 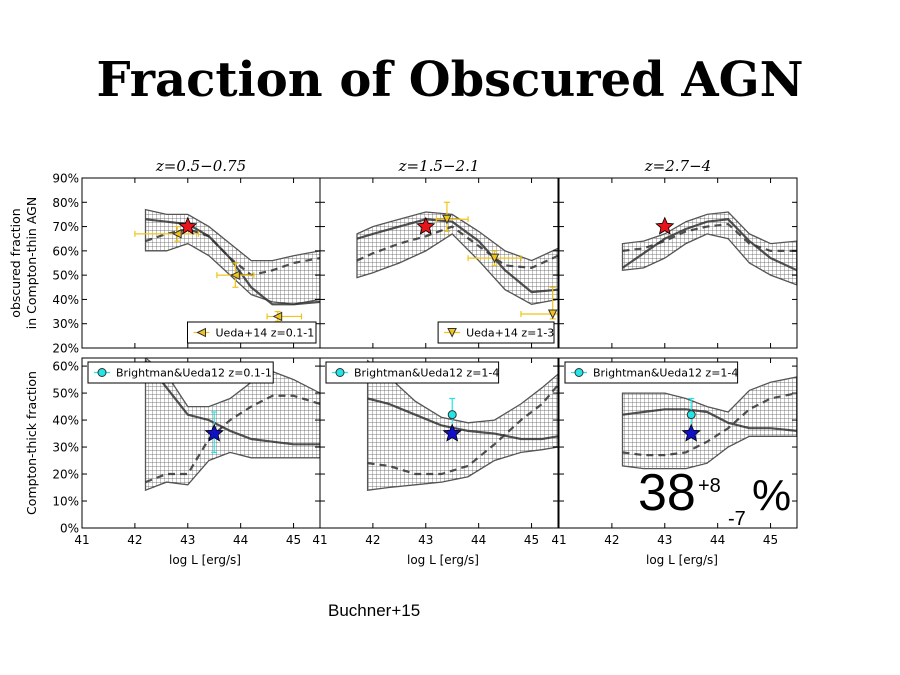 What do you see at coordinates (194, 373) in the screenshot?
I see `legend-label: Brightman&Ueda12 z=0.1-1` at bounding box center [194, 373].